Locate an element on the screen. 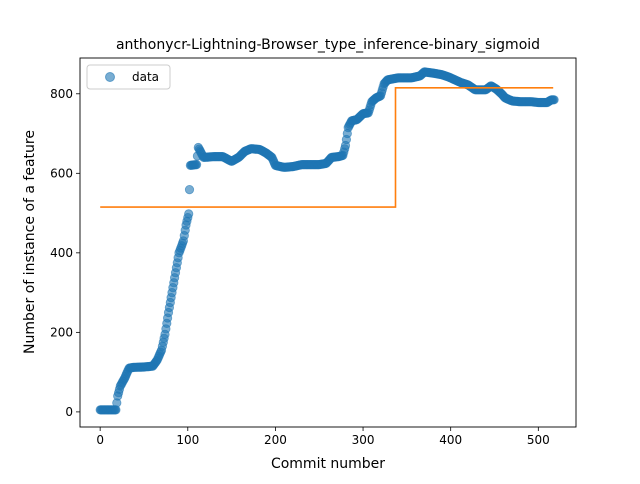  x-tick-label: 300 is located at coordinates (363, 440).